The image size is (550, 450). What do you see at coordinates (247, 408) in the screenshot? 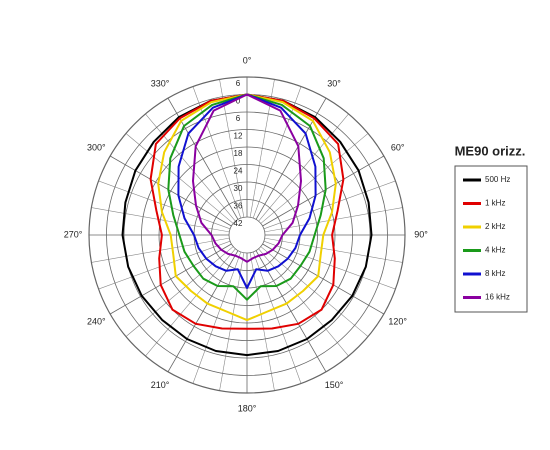
I see `angle-label: 180°` at bounding box center [247, 408].